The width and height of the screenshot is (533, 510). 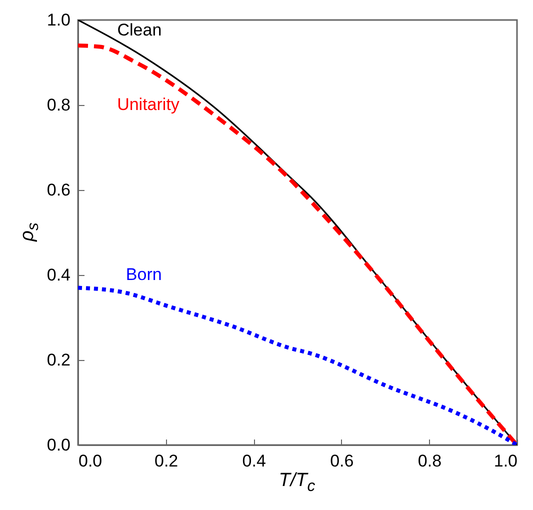 What do you see at coordinates (58, 445) in the screenshot?
I see `y-tick-label: 0.0` at bounding box center [58, 445].